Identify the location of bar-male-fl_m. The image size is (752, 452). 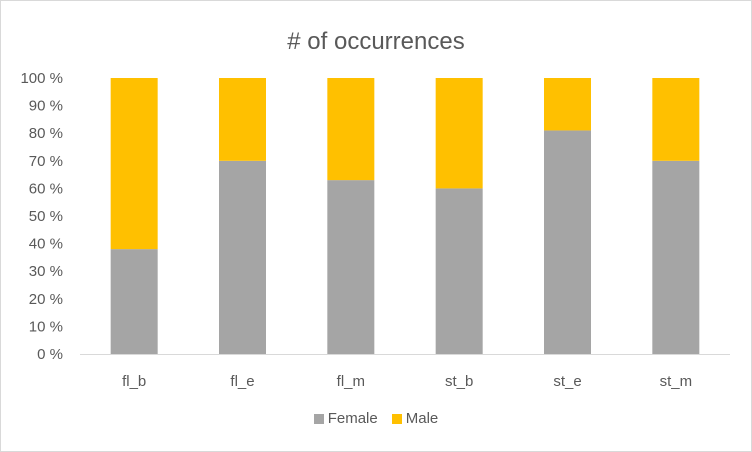
(351, 129).